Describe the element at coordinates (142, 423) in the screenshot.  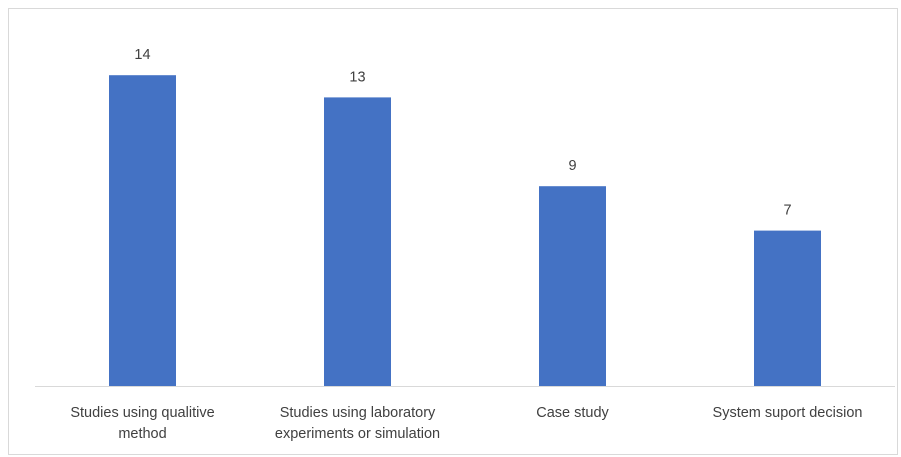
I see `x-tick-label-1: Studies using qualitive method` at that location.